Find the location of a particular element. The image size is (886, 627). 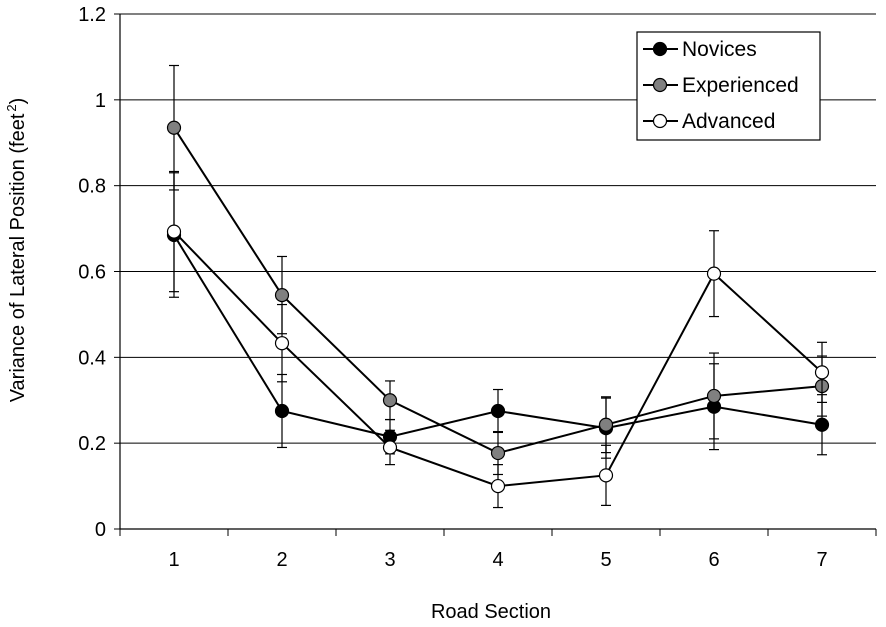

y-tick-label: 0.8 is located at coordinates (92, 187).